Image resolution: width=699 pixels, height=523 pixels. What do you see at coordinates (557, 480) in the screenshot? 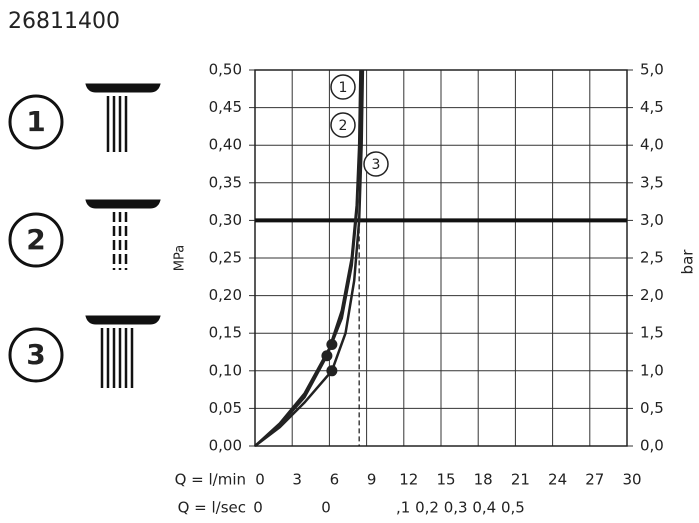
I see `x-tick-label: 24` at bounding box center [557, 480].